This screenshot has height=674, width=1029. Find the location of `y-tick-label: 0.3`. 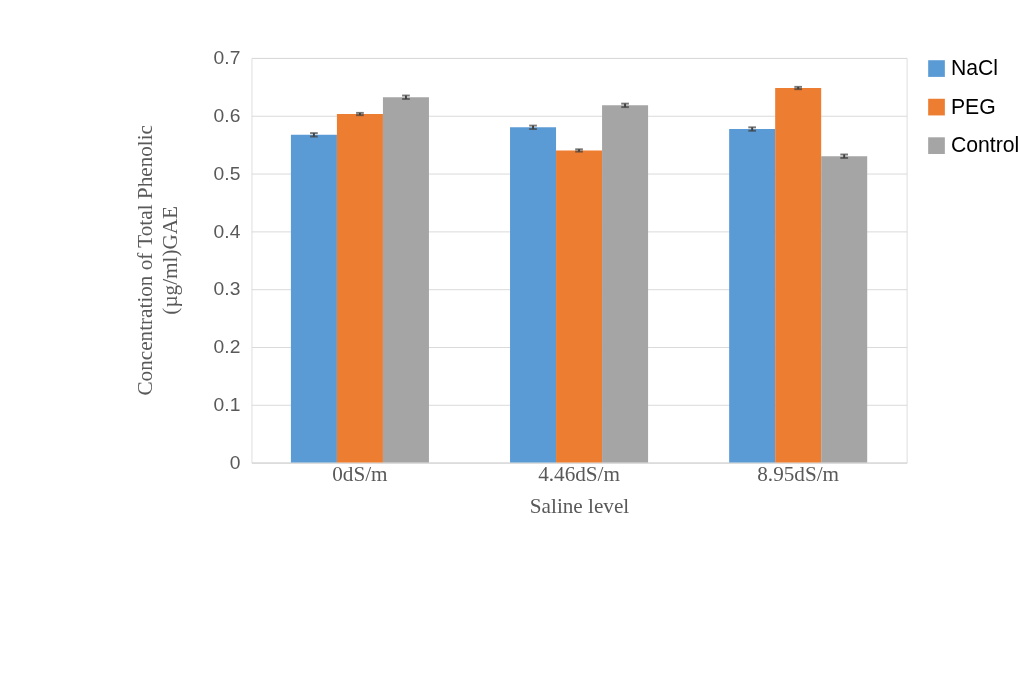

y-tick-label: 0.3 is located at coordinates (227, 289).